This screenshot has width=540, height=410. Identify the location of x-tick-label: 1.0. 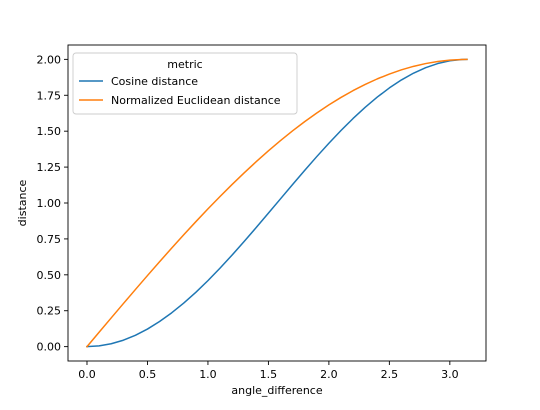
(208, 374).